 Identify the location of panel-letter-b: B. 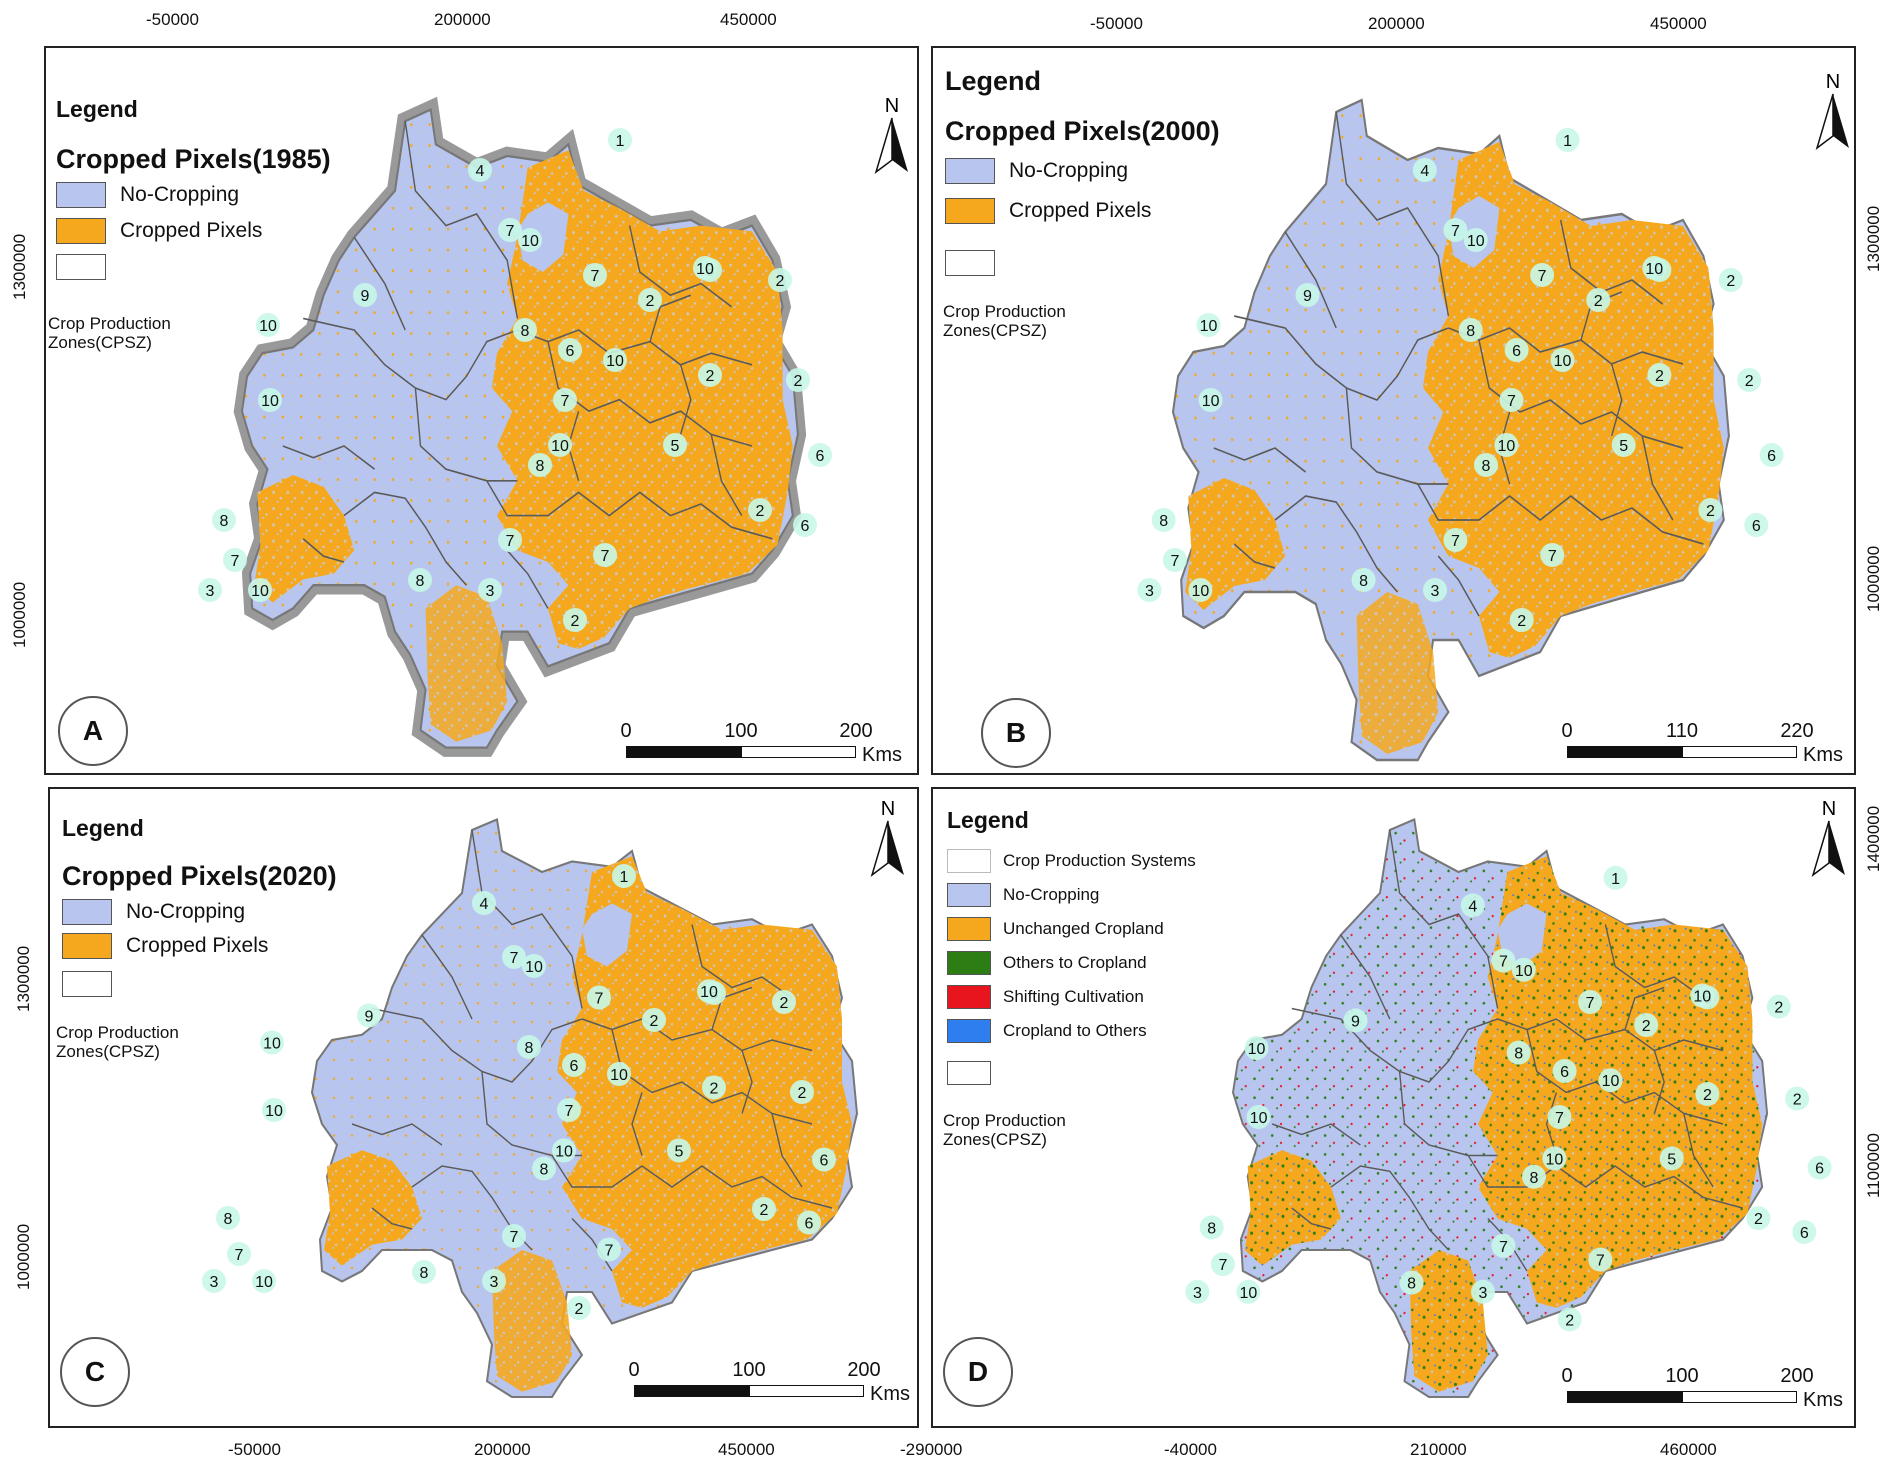
(1016, 733).